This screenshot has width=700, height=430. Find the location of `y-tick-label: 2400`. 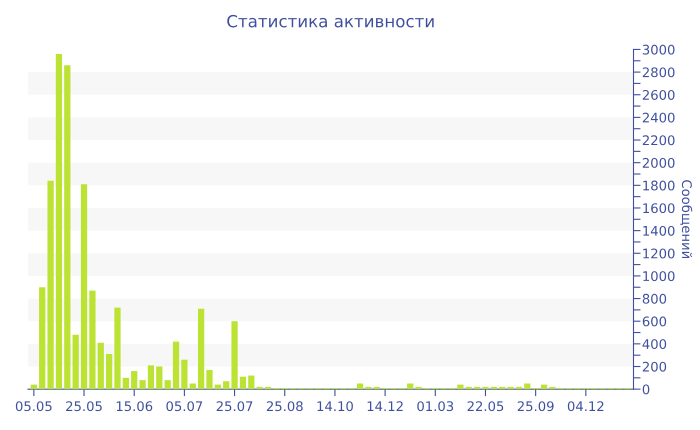

y-tick-label: 2400 is located at coordinates (658, 117).